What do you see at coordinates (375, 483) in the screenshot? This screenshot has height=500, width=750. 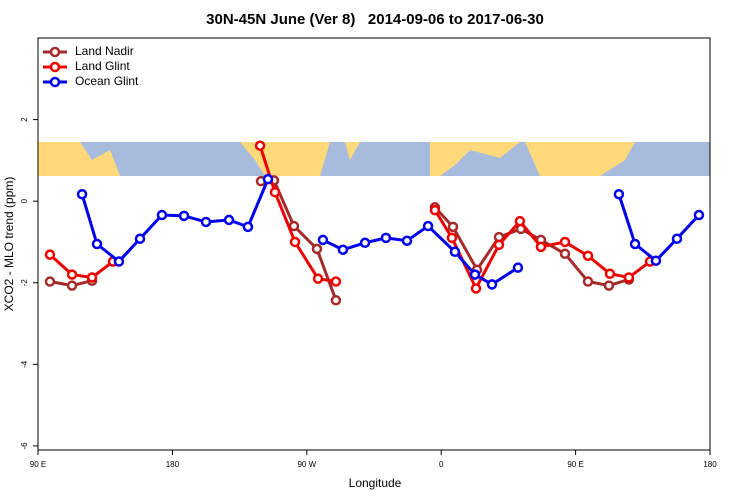 I see `x-axis-label: Longitude` at bounding box center [375, 483].